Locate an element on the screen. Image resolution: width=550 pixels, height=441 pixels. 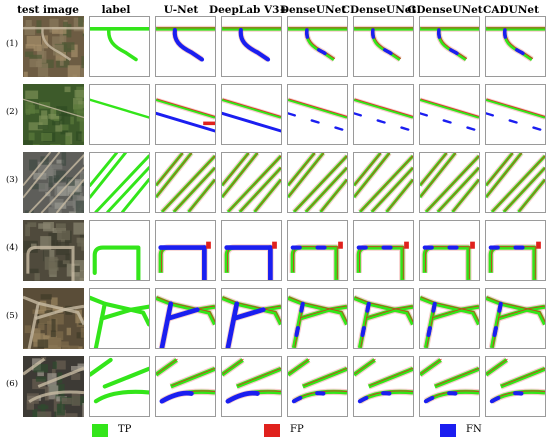
column-header-7: CADUNet is located at coordinates (511, 10).